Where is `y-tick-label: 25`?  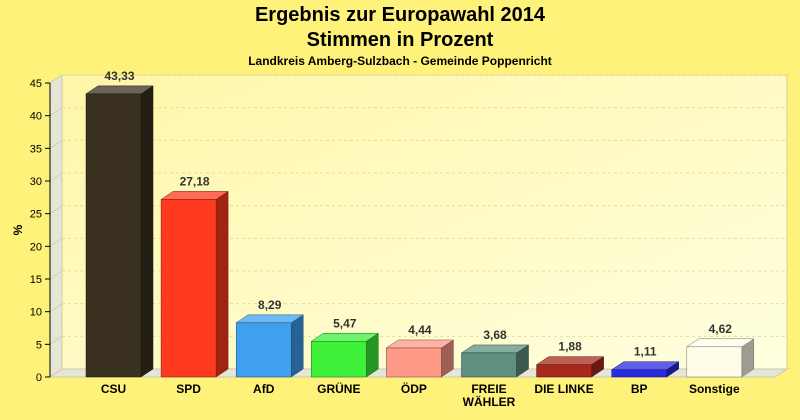
y-tick-label: 25 is located at coordinates (36, 215).